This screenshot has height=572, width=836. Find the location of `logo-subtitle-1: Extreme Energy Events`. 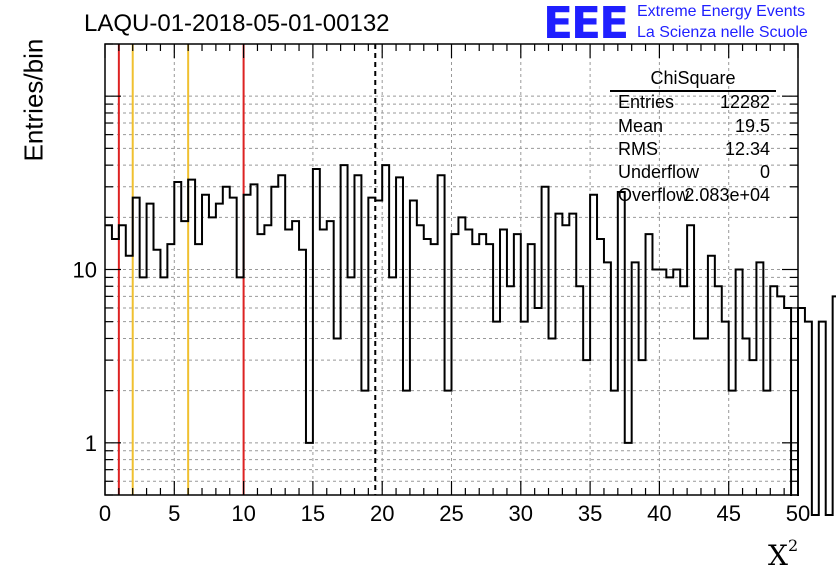

logo-subtitle-1: Extreme Energy Events is located at coordinates (721, 11).